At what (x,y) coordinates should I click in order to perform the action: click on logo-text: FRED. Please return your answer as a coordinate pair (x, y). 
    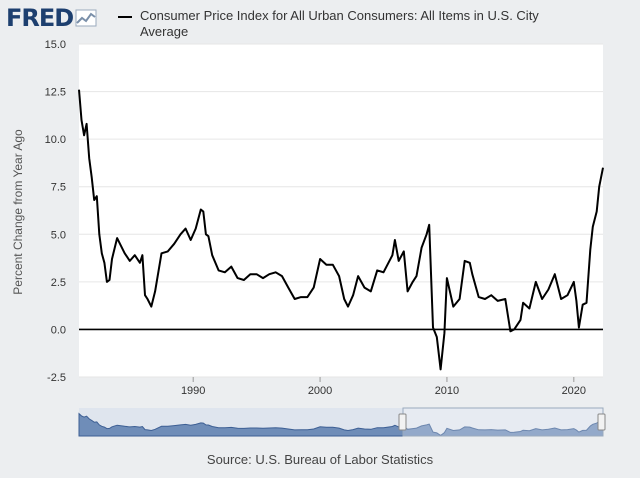
    Looking at the image, I should click on (40, 18).